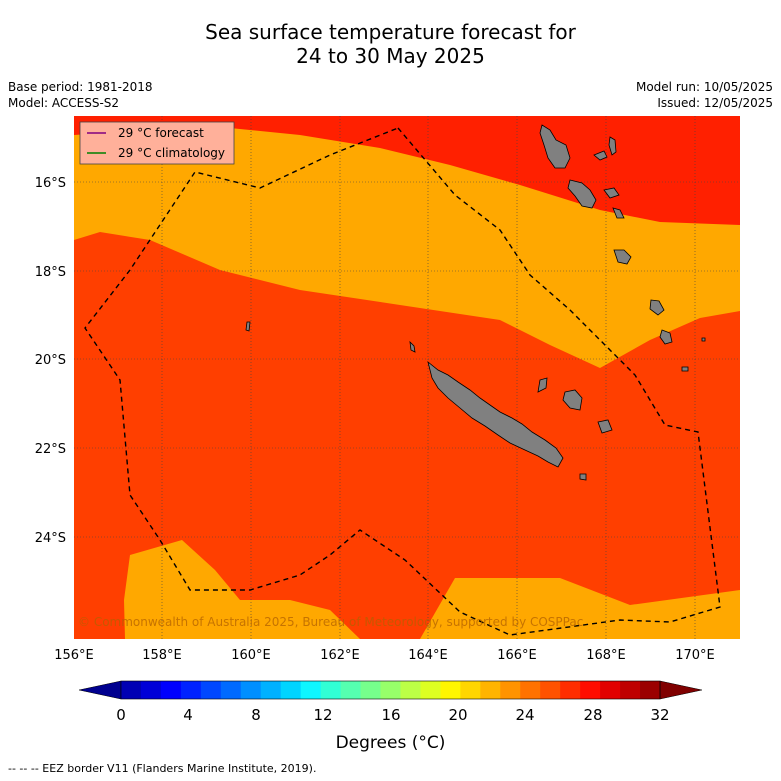  I want to click on lon-label-166e: 166°E, so click(517, 655).